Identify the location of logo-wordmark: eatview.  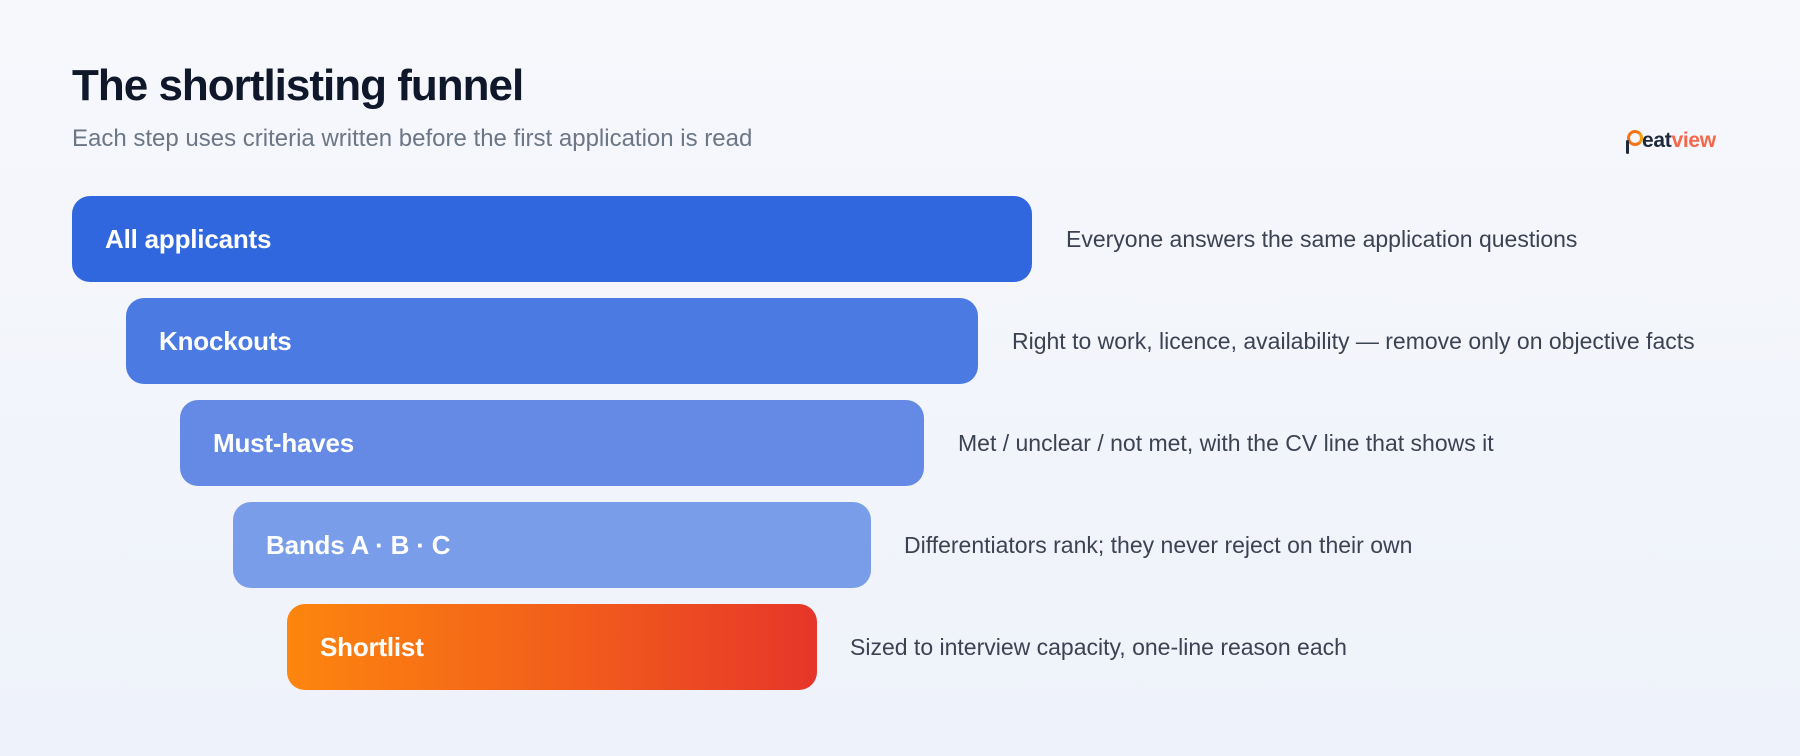
(1679, 141).